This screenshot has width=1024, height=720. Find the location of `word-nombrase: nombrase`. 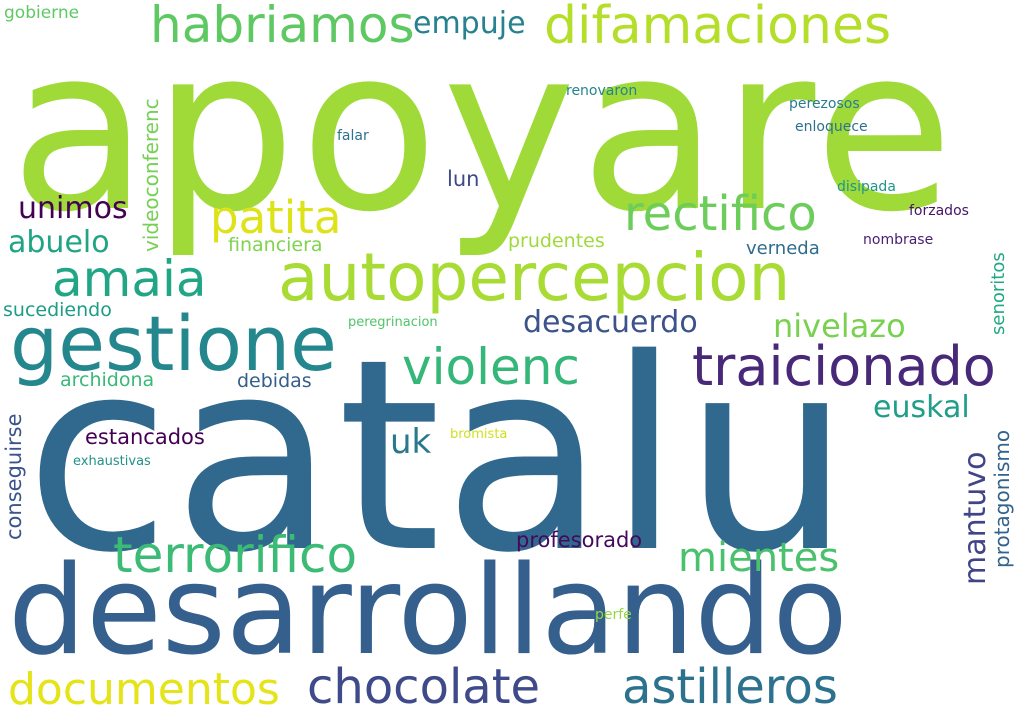

word-nombrase: nombrase is located at coordinates (898, 240).